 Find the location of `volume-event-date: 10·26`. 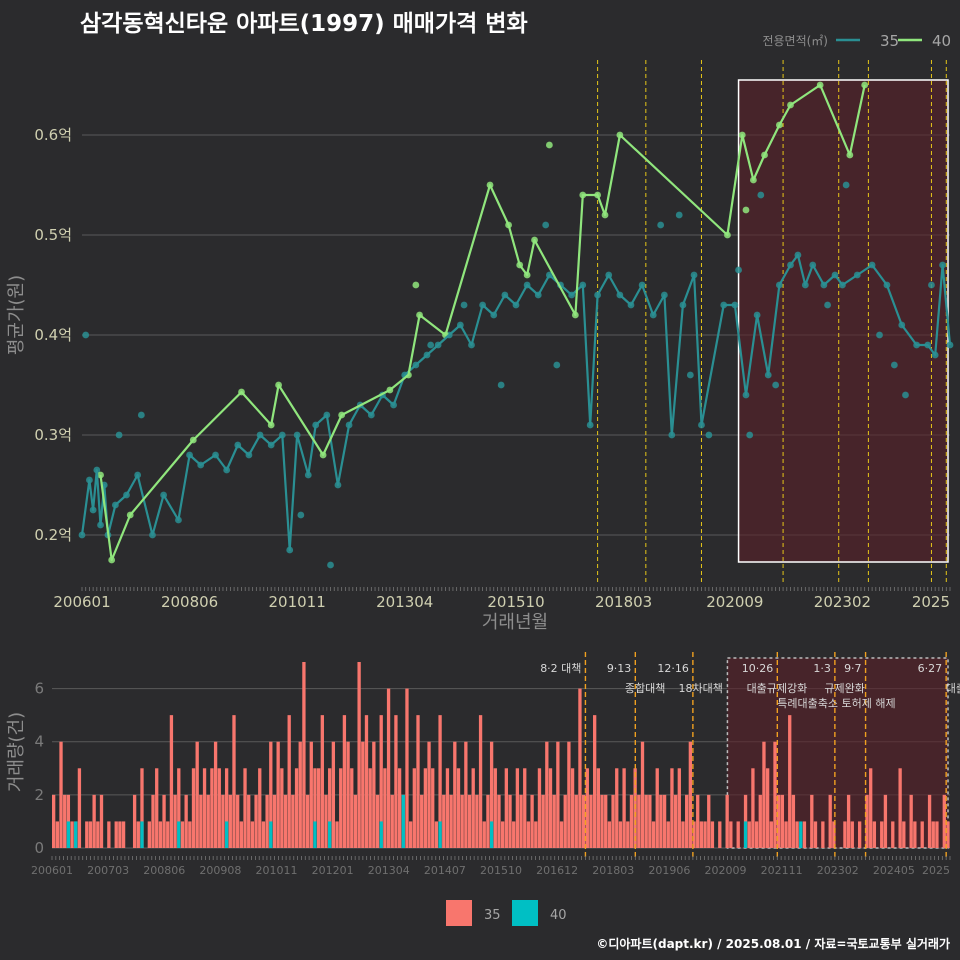

volume-event-date: 10·26 is located at coordinates (758, 668).